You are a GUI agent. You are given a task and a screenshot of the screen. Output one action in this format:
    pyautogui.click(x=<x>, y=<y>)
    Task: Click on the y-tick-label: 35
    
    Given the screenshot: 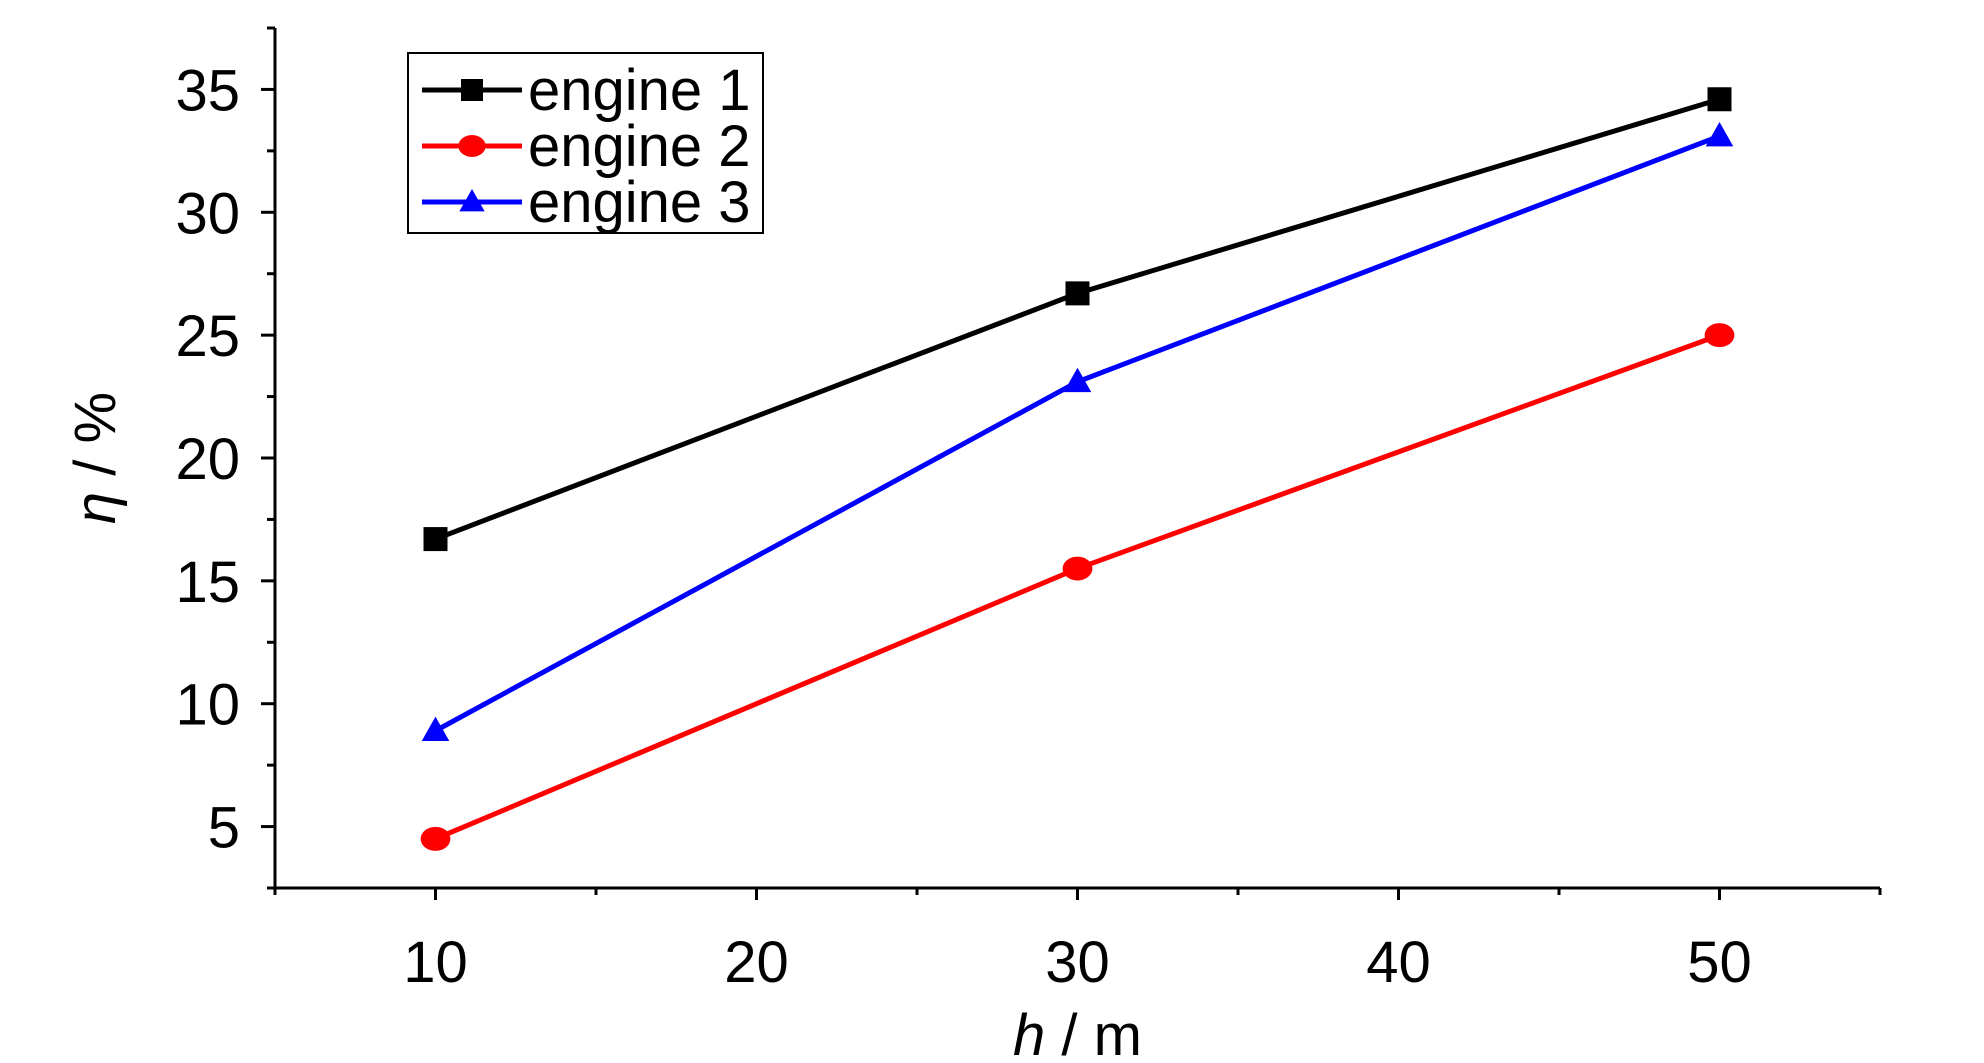 What is the action you would take?
    pyautogui.click(x=207, y=90)
    